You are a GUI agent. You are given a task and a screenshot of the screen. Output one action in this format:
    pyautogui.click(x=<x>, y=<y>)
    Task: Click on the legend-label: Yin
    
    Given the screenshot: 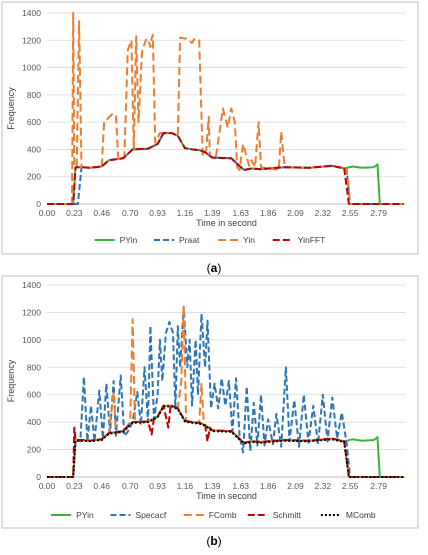 What is the action you would take?
    pyautogui.click(x=249, y=240)
    